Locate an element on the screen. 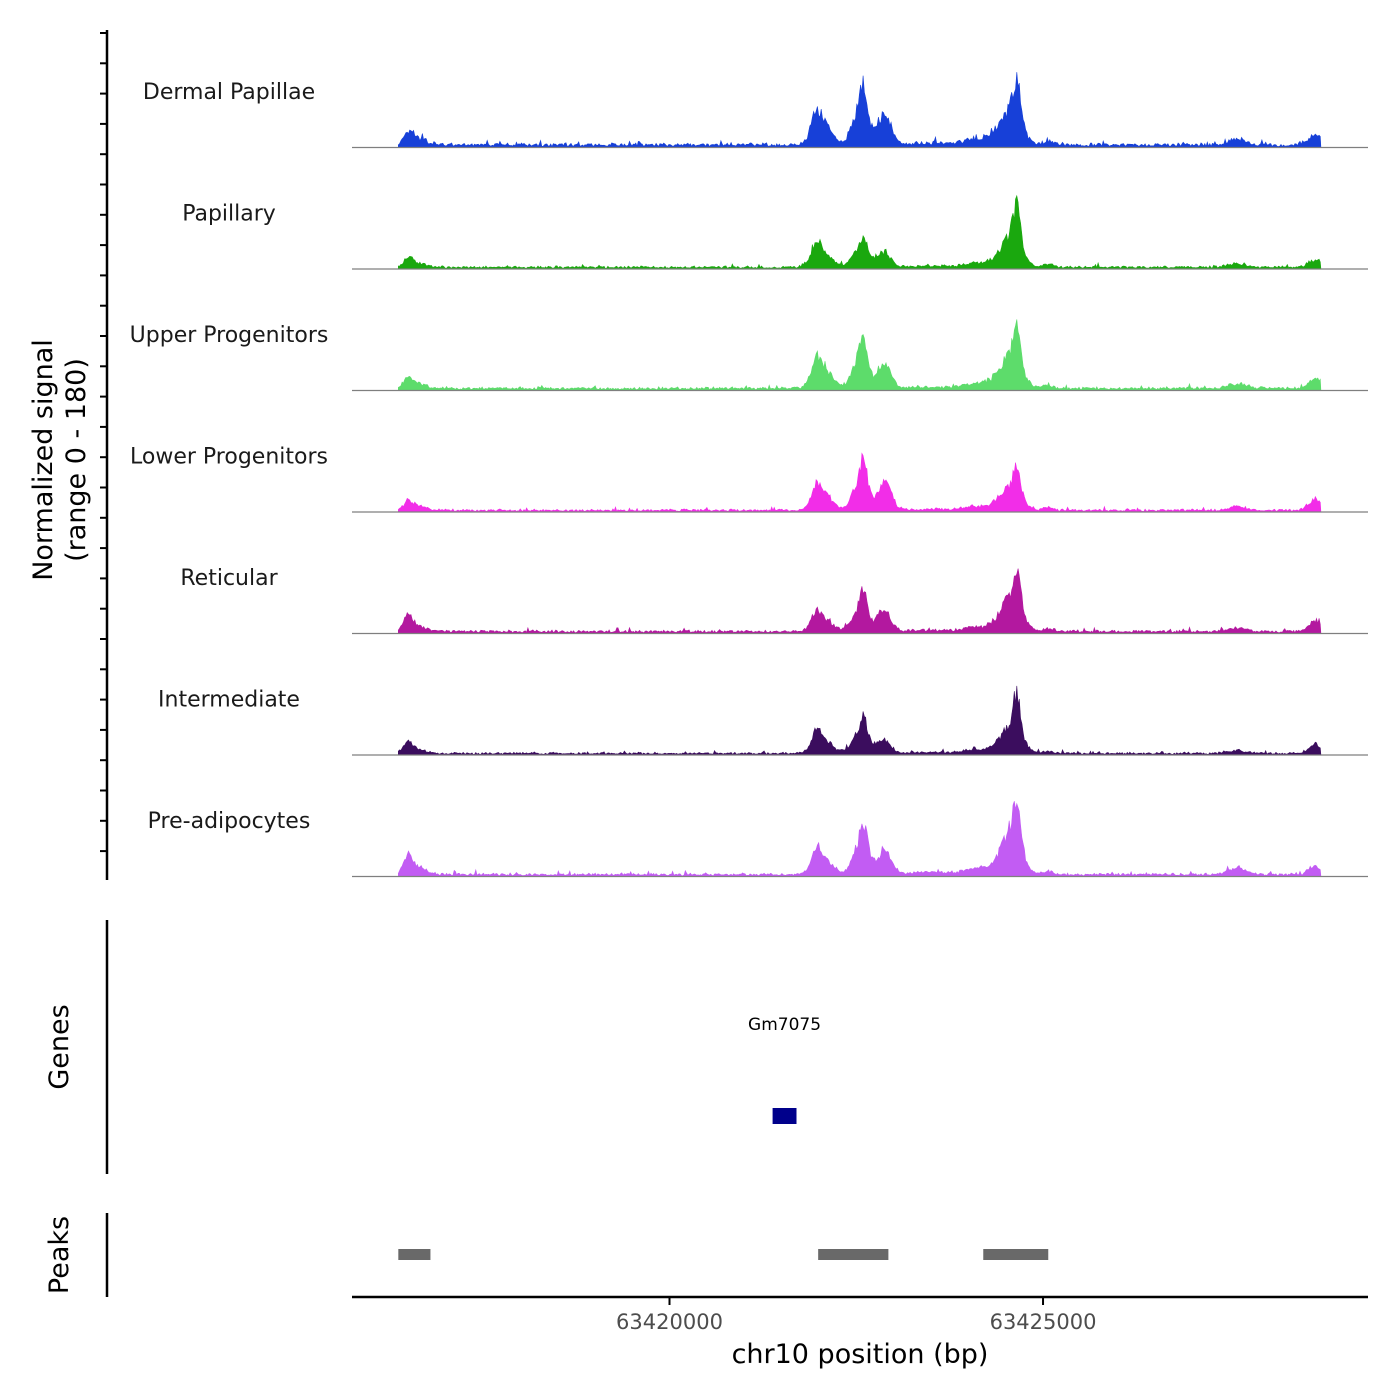 This screenshot has width=1400, height=1400. track-intermediate: Intermediate is located at coordinates (763, 720).